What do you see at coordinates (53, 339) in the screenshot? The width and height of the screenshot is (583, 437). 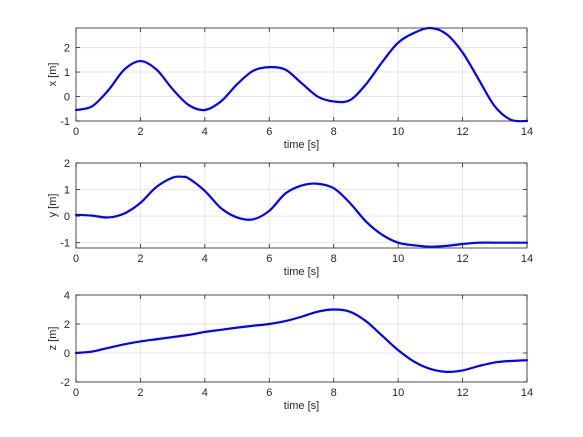 I see `y-axis-label: z [m]` at bounding box center [53, 339].